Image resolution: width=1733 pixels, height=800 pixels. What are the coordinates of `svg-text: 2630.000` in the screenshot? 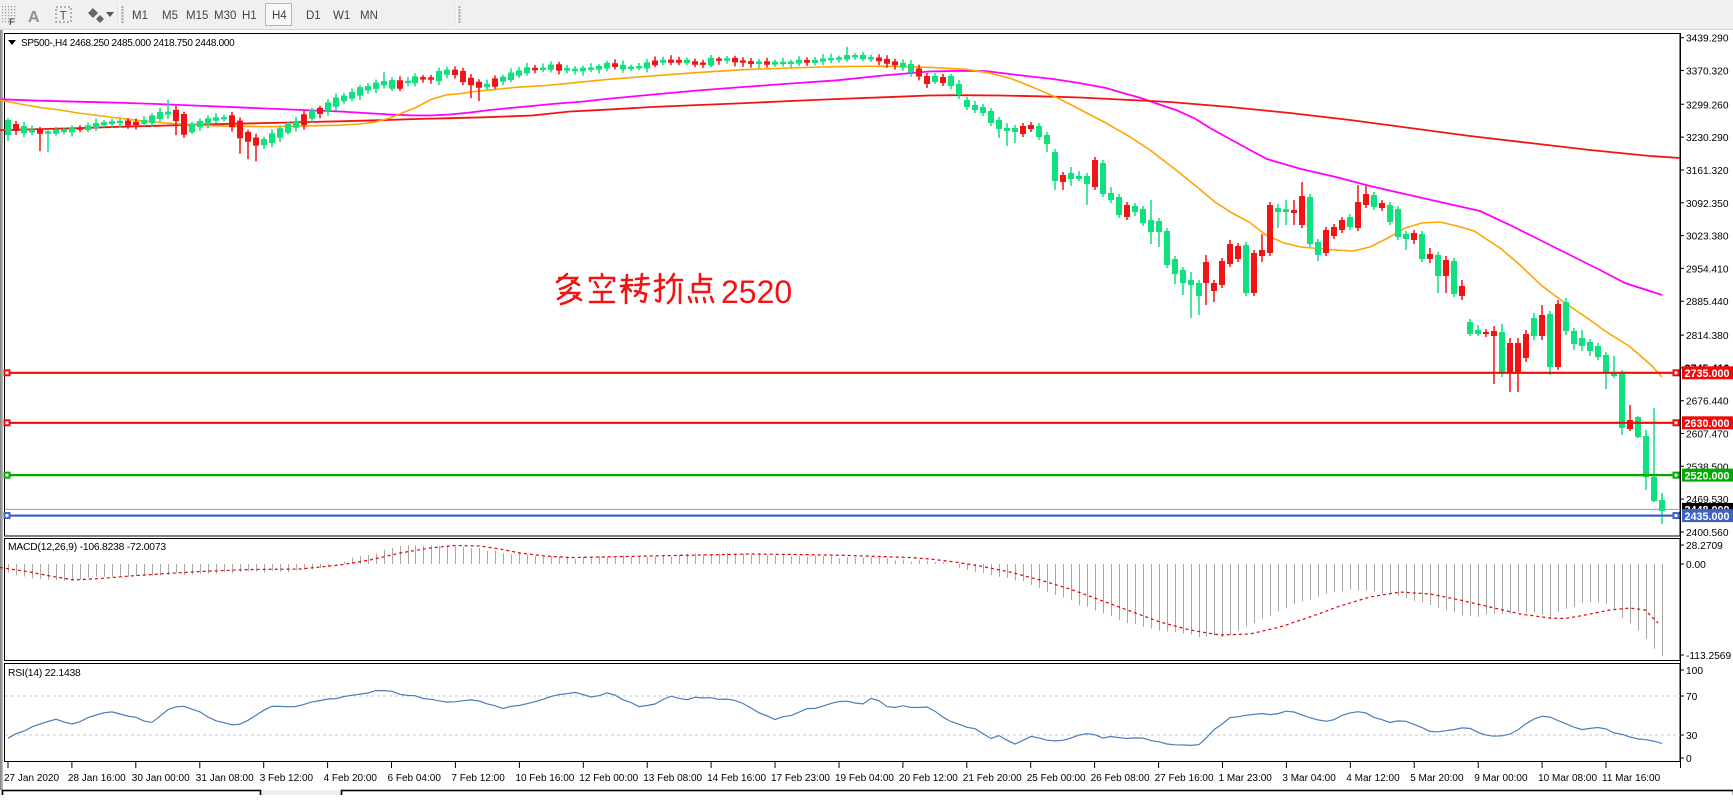 It's located at (1707, 424).